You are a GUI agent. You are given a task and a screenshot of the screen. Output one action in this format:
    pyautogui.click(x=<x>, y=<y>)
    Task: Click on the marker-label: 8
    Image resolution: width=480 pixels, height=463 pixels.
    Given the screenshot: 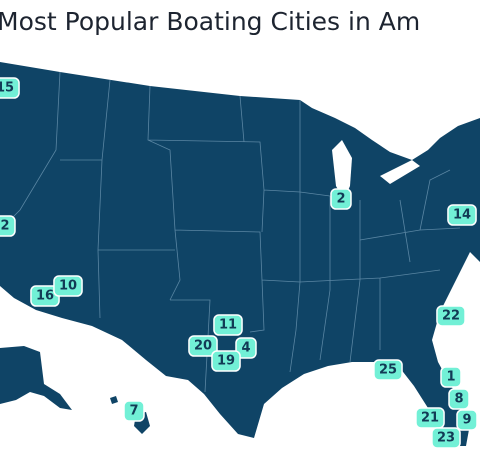 What is the action you would take?
    pyautogui.click(x=458, y=399)
    